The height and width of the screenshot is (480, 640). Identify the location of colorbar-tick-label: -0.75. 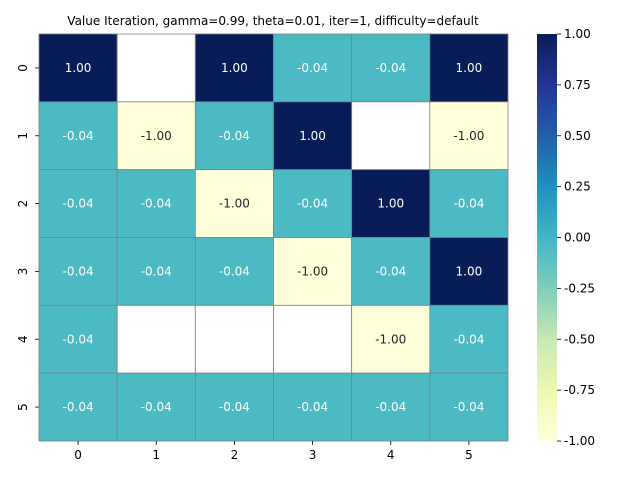
(579, 390).